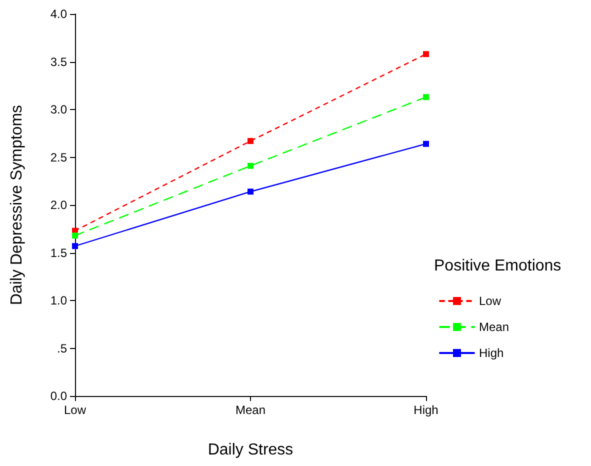 The height and width of the screenshot is (466, 591). What do you see at coordinates (491, 353) in the screenshot?
I see `legend-label: High` at bounding box center [491, 353].